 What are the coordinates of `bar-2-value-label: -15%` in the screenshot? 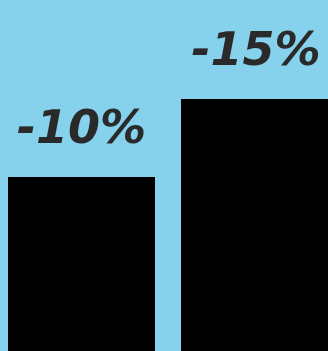 It's located at (255, 49).